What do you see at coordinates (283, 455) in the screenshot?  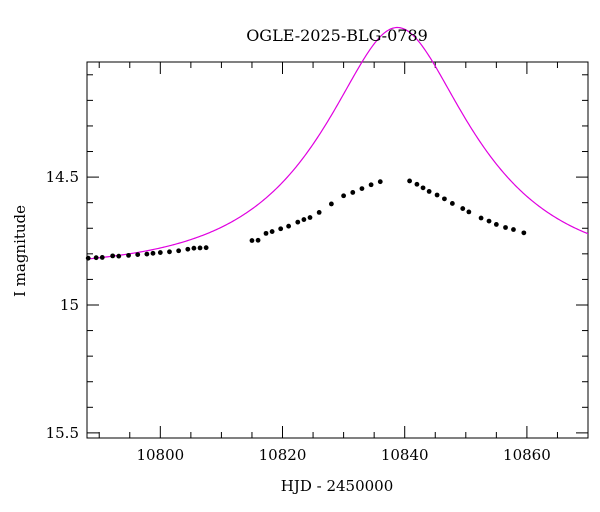 I see `x-tick-label: 10820` at bounding box center [283, 455].